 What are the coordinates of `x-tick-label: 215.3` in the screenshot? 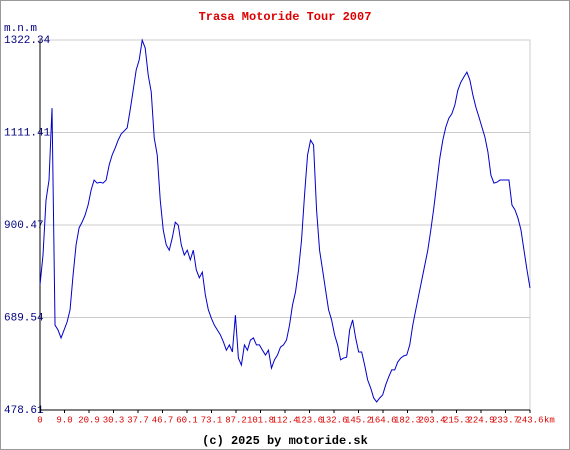 It's located at (456, 420).